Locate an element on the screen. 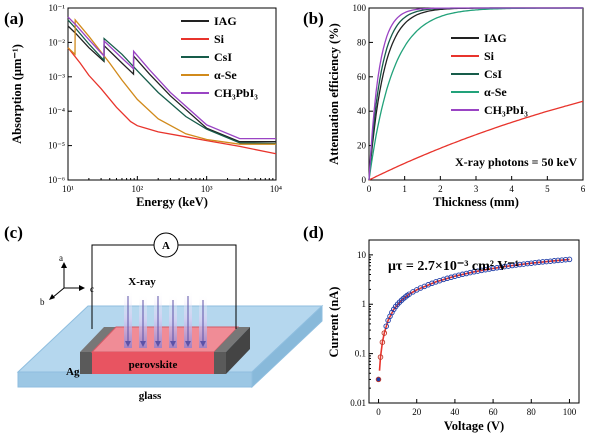 The image size is (592, 437). chart-a-xtick-label: 10¹ is located at coordinates (68, 189).